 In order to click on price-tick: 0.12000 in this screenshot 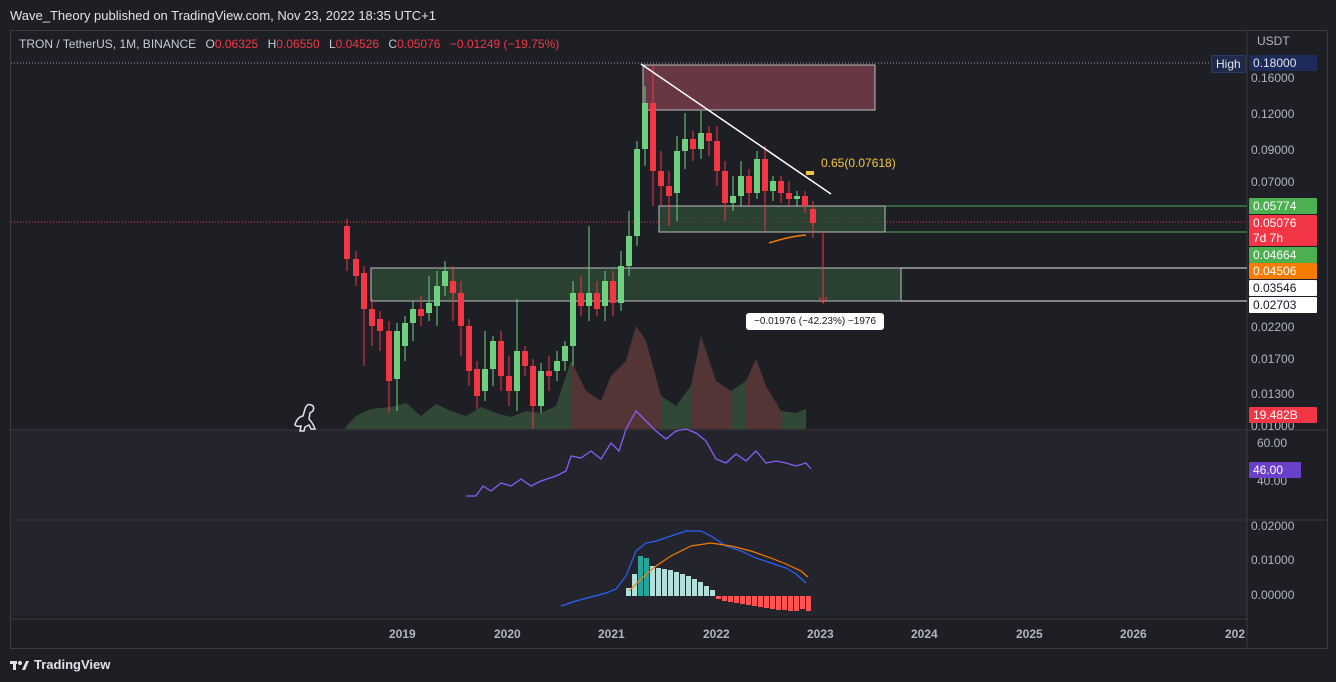, I will do `click(1273, 114)`.